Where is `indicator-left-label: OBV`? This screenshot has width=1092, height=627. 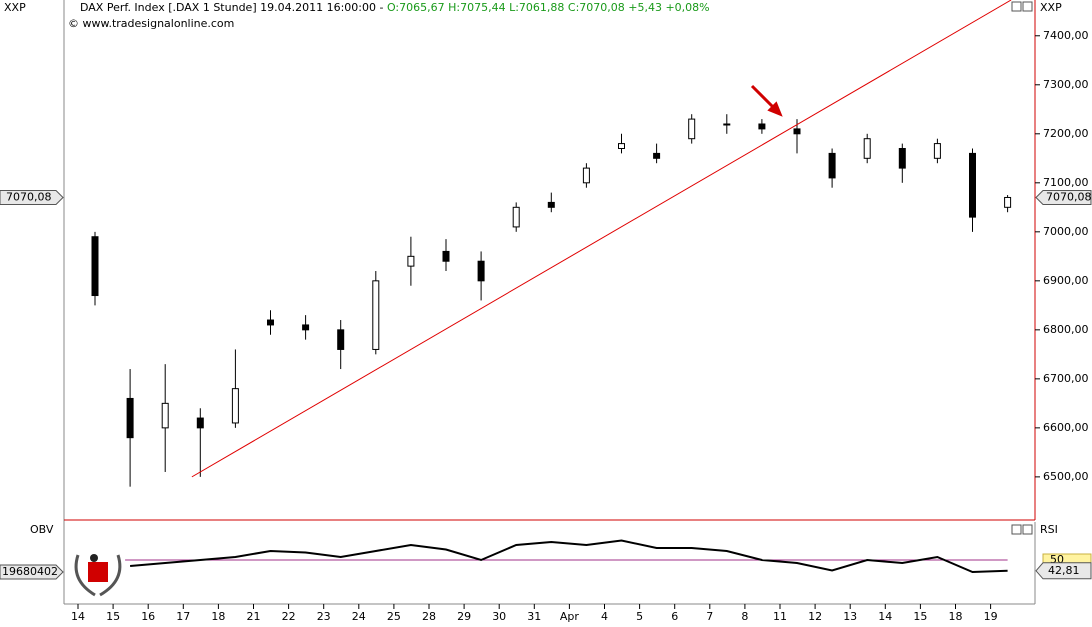 indicator-left-label: OBV is located at coordinates (42, 529).